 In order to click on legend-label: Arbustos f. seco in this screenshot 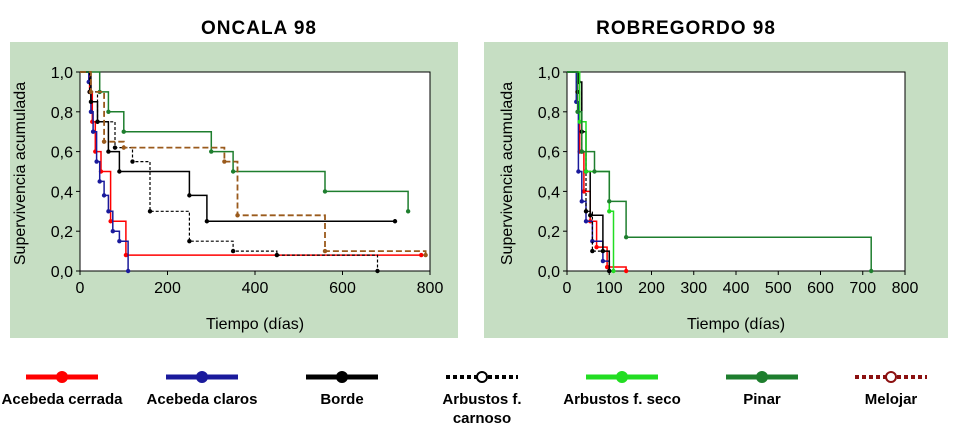, I will do `click(622, 399)`.